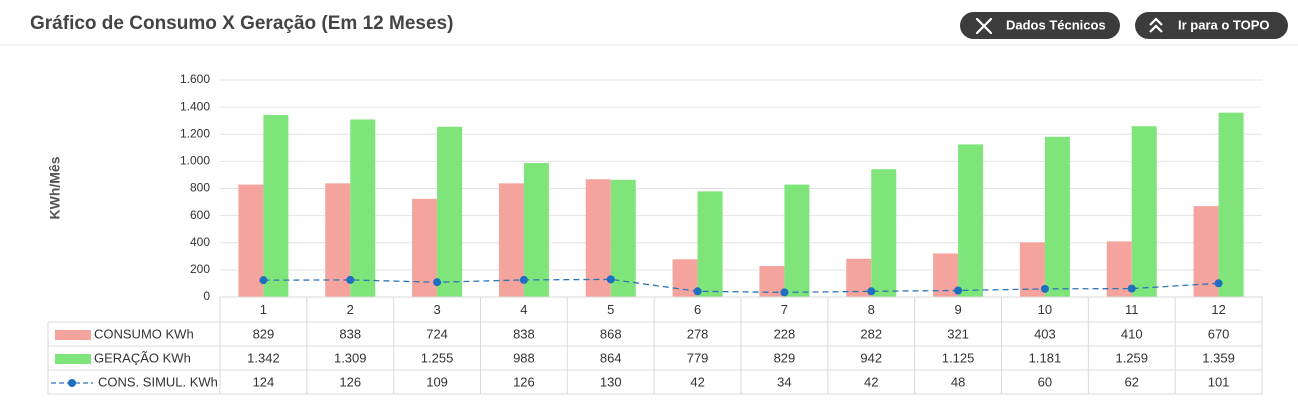  I want to click on table-value: 1.255, so click(437, 357).